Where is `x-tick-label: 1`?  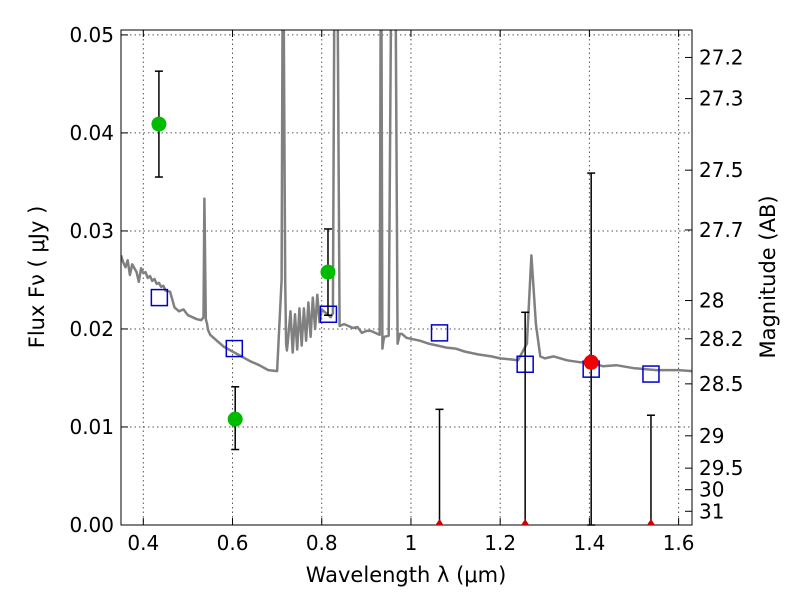
x-tick-label: 1 is located at coordinates (411, 543).